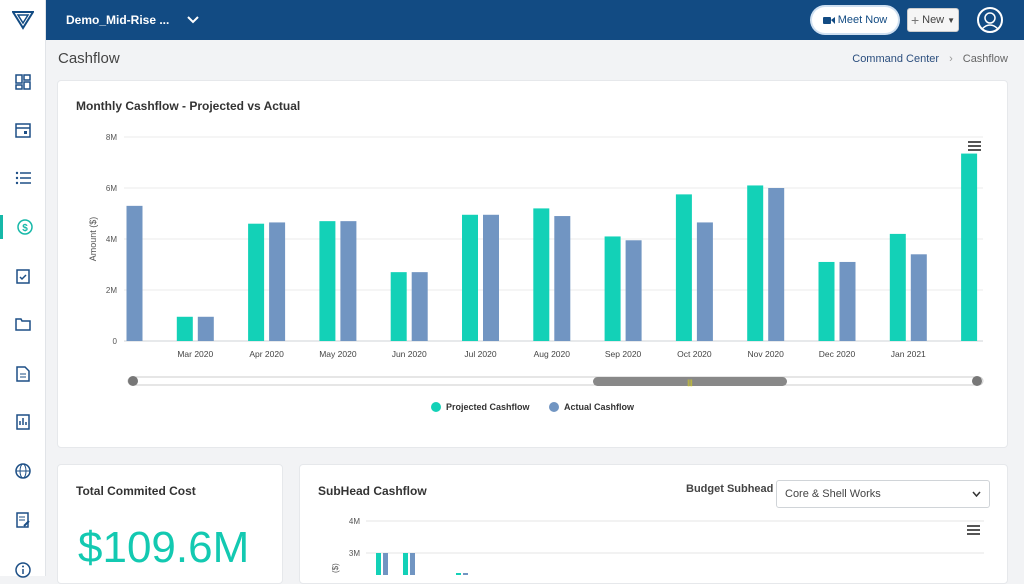 This screenshot has height=584, width=1024. Describe the element at coordinates (89, 58) in the screenshot. I see `page-title: Cashflow` at that location.